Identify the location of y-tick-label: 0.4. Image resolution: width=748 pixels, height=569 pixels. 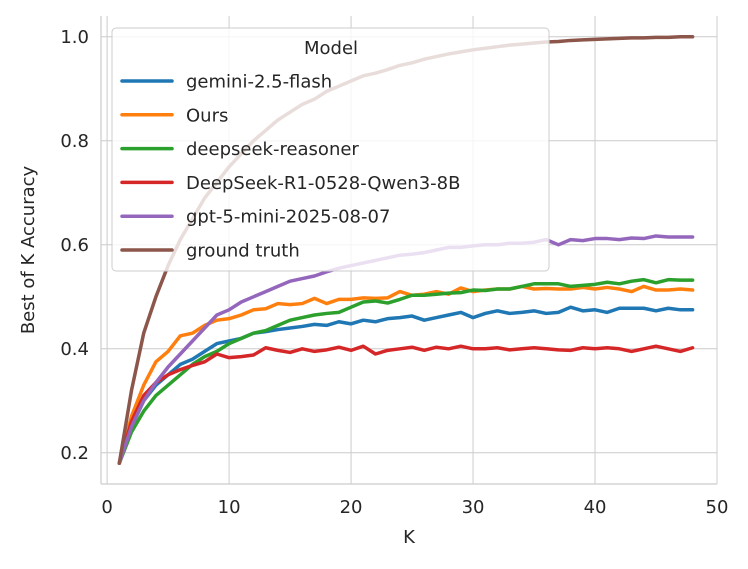
(74, 349).